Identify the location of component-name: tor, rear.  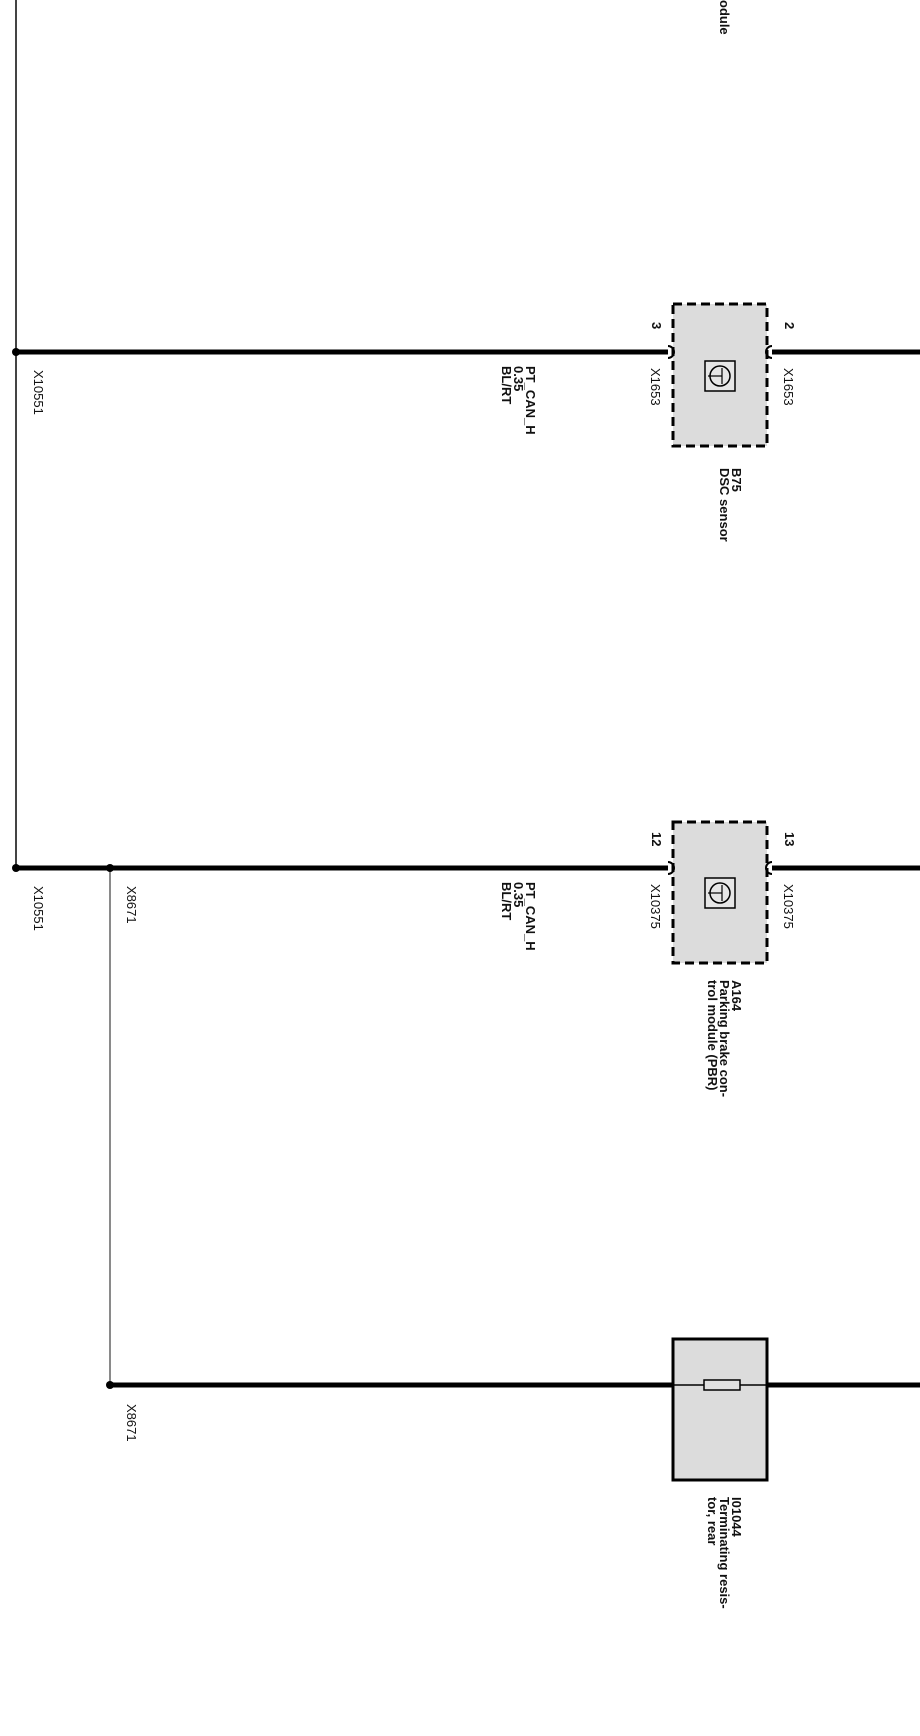
(712, 1521).